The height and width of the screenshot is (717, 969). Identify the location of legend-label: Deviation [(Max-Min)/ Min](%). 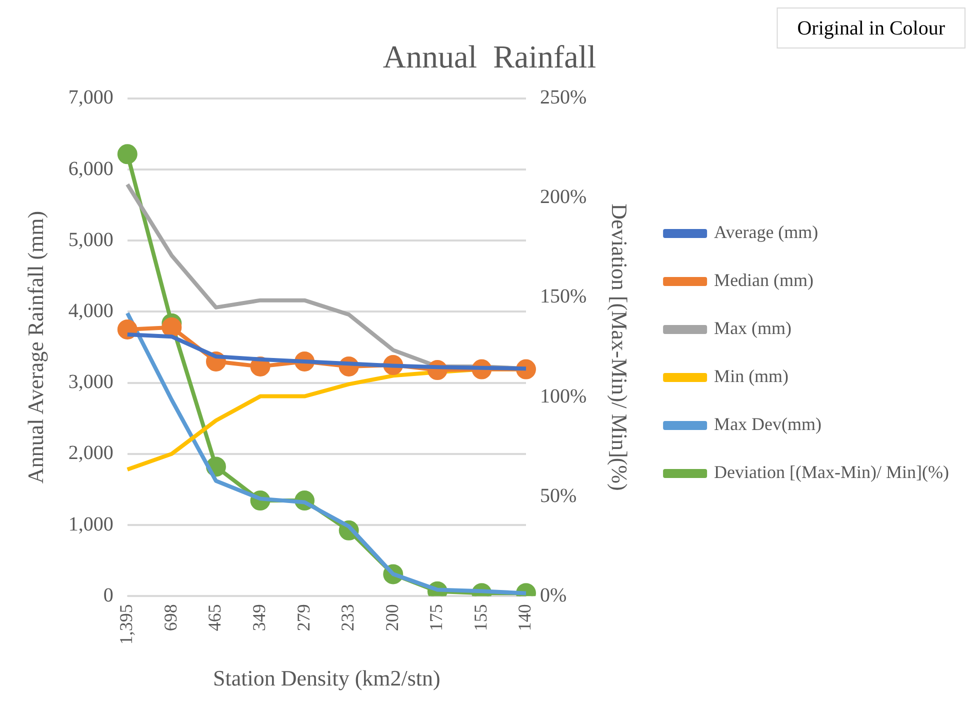
(832, 472).